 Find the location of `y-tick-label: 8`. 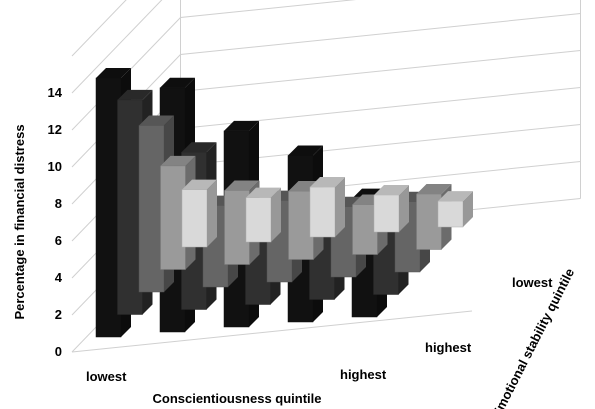

y-tick-label: 8 is located at coordinates (58, 203).